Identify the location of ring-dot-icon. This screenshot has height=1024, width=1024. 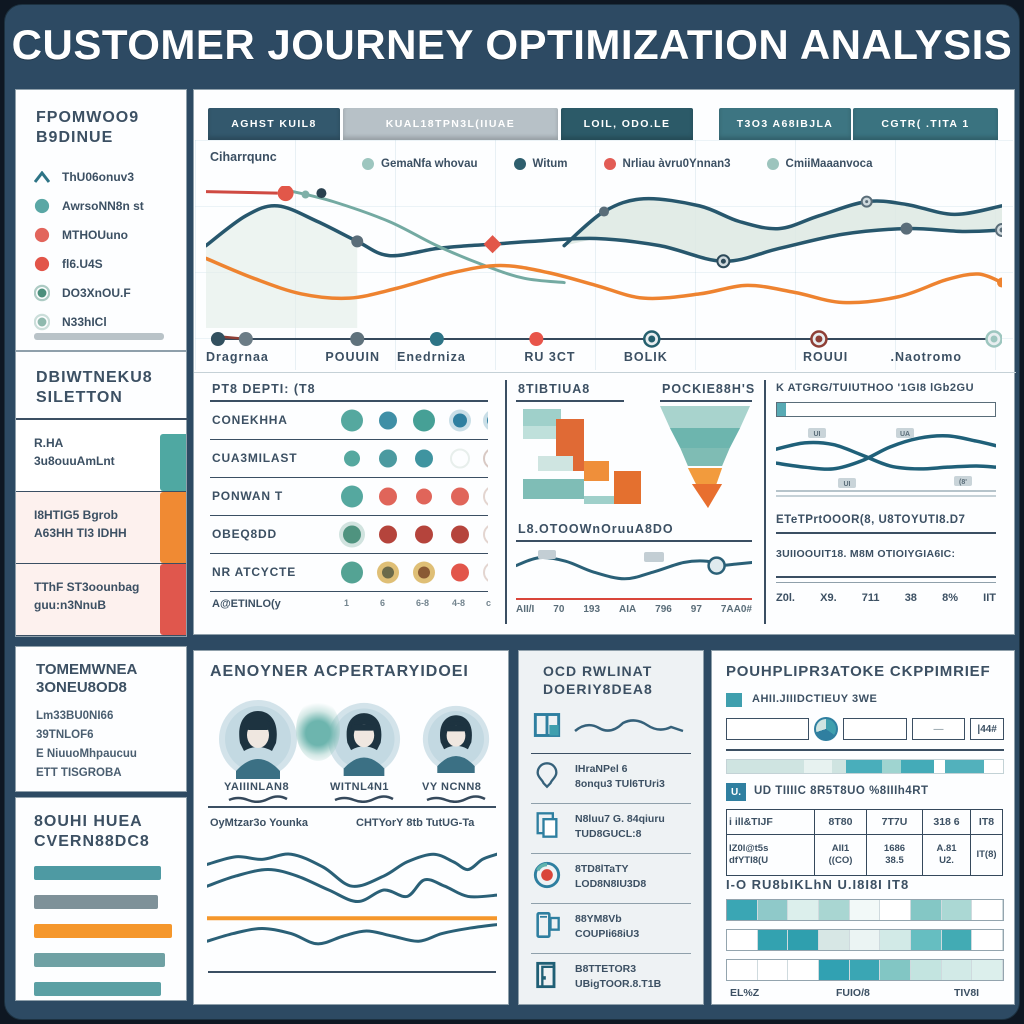
(42, 292).